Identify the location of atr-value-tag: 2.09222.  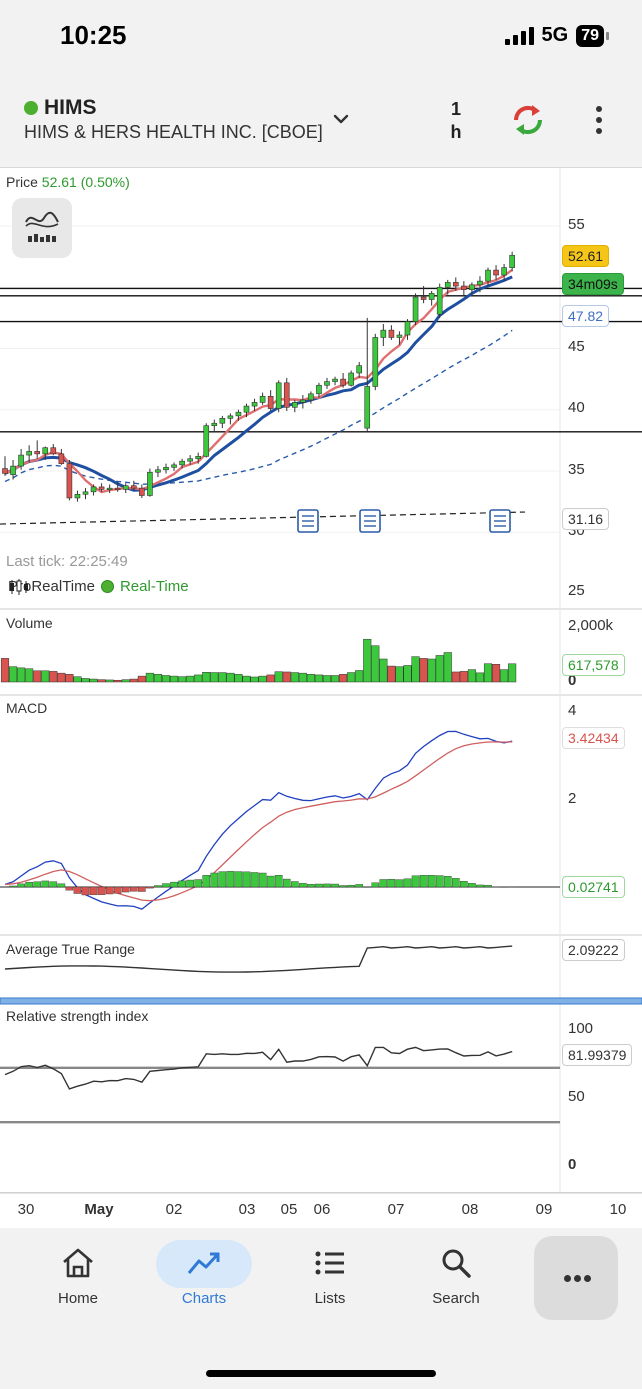
(593, 950).